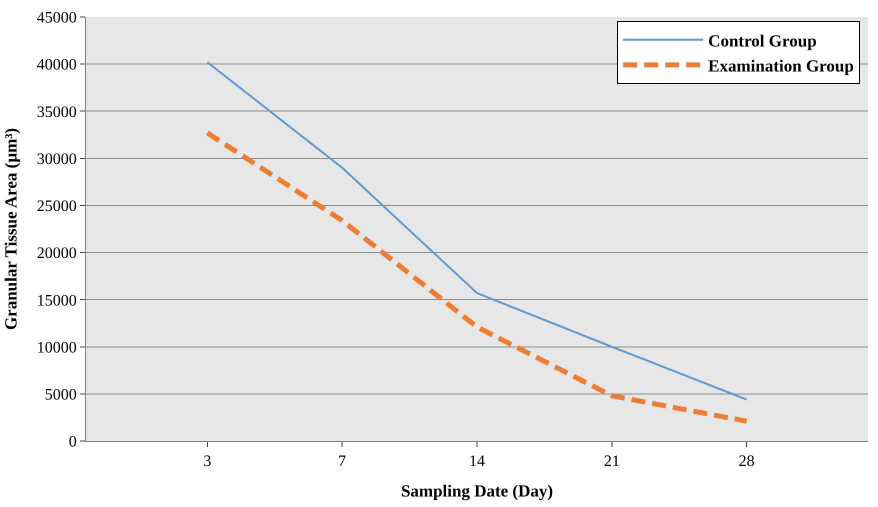 This screenshot has width=878, height=507. I want to click on legend-label: Control Group, so click(762, 40).